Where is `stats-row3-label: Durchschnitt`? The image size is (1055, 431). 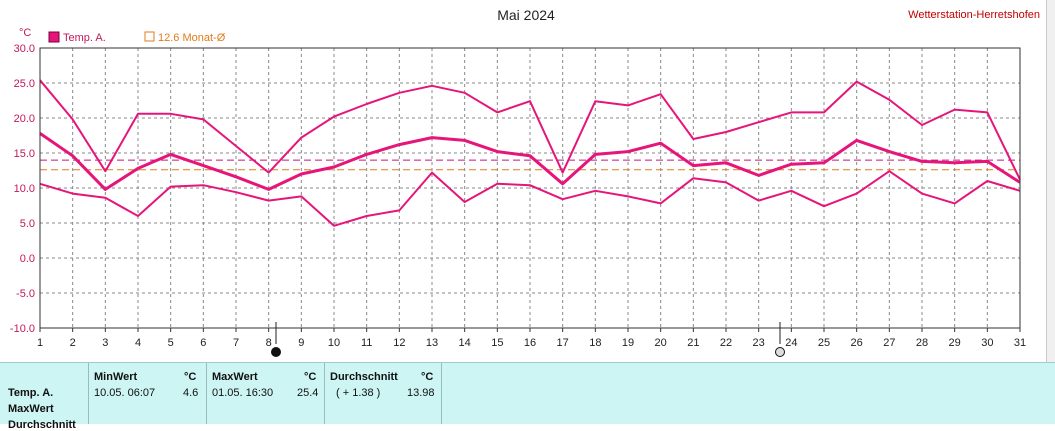 stats-row3-label: Durchschnitt is located at coordinates (42, 425).